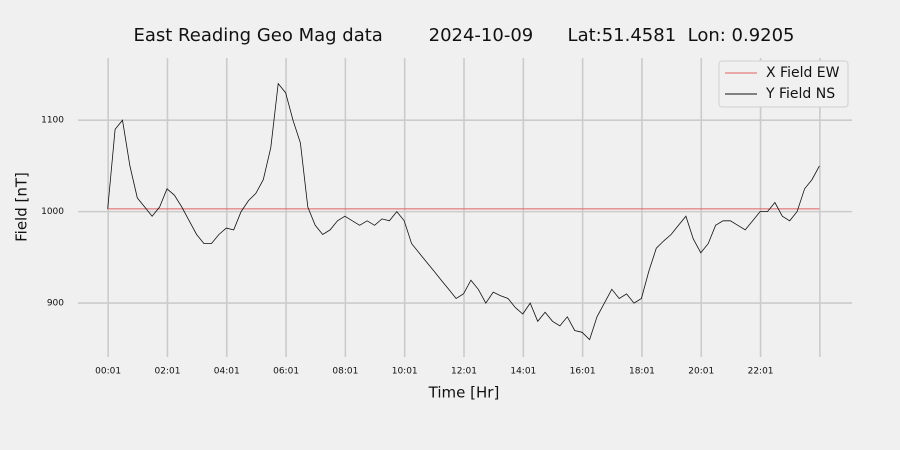 The image size is (900, 450). I want to click on legend: X Field EW Y Field NS, so click(783, 84).